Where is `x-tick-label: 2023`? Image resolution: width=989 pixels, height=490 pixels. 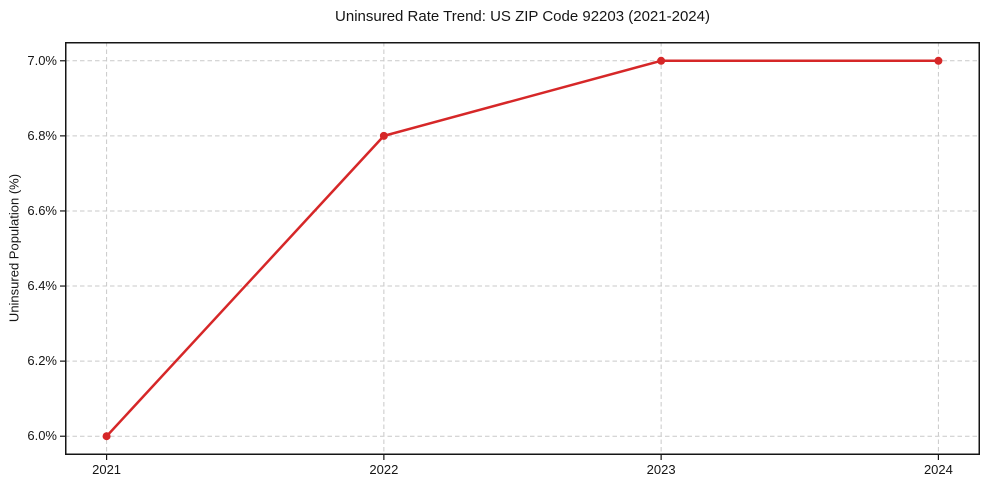
x-tick-label: 2023 is located at coordinates (661, 469).